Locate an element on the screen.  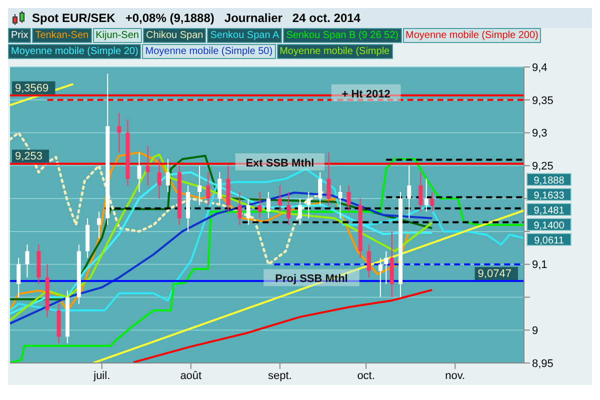
annotation: Ext SSB Mthl is located at coordinates (280, 163).